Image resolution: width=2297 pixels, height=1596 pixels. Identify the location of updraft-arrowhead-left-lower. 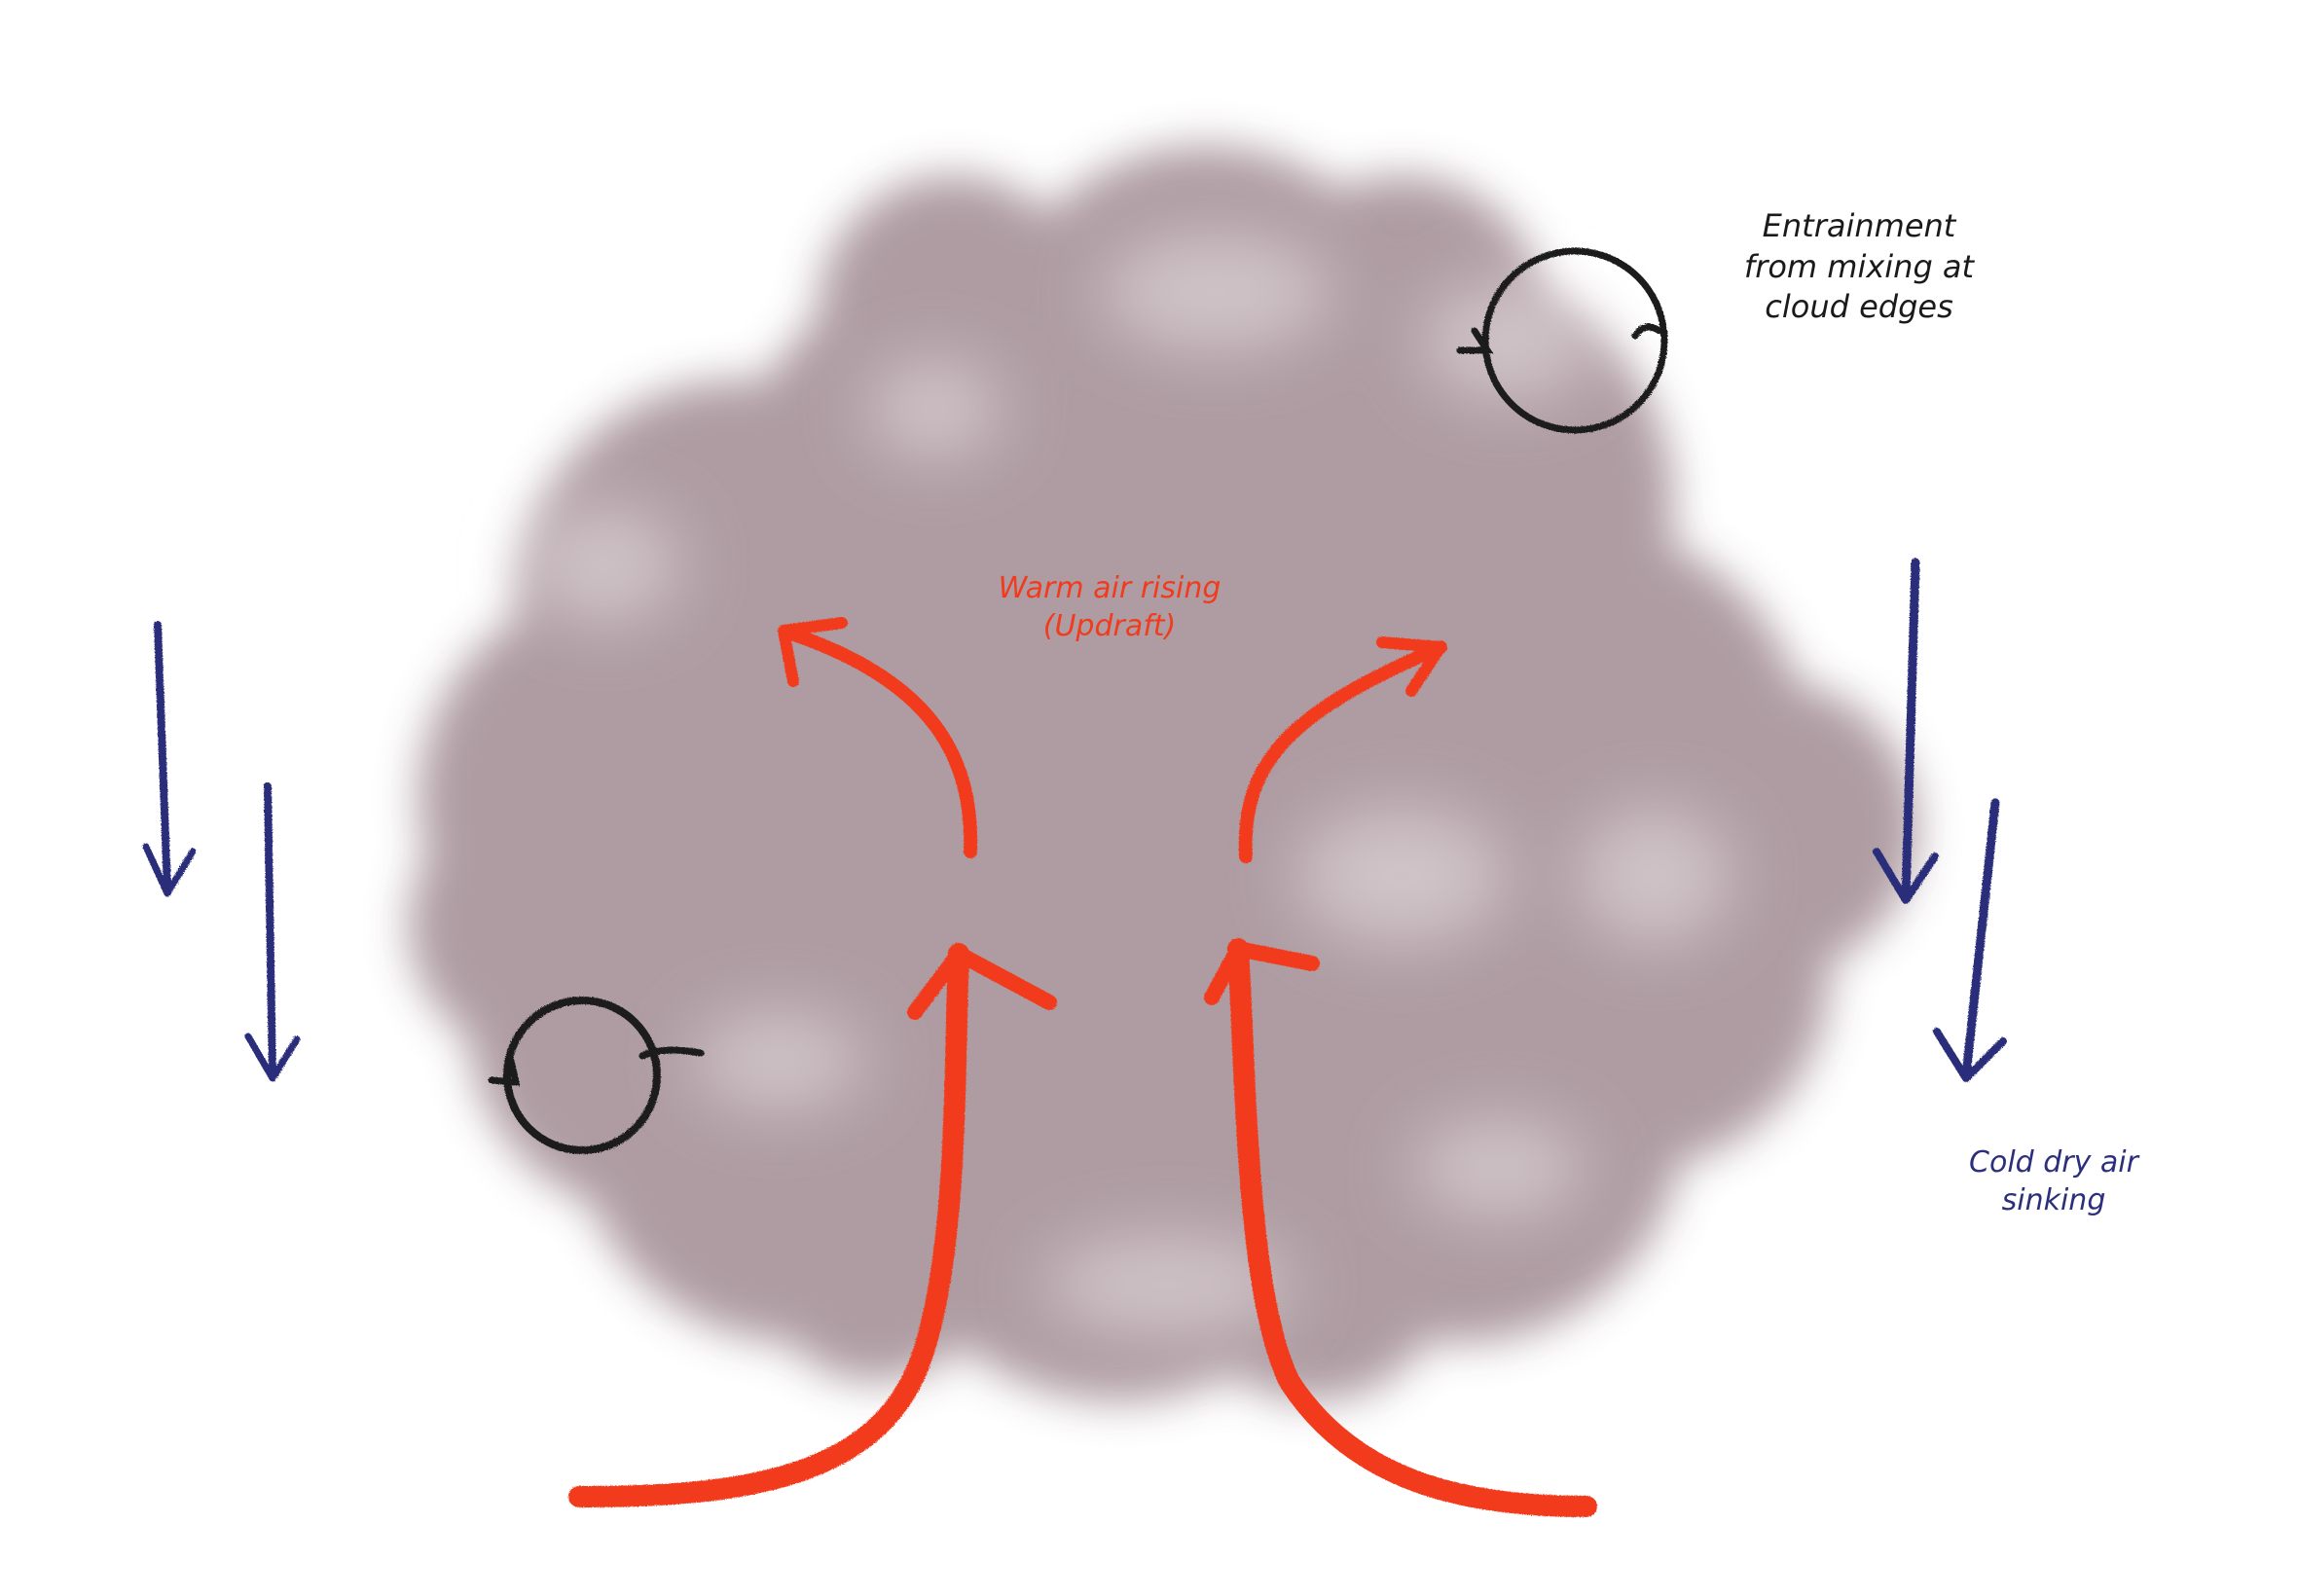
(982, 983).